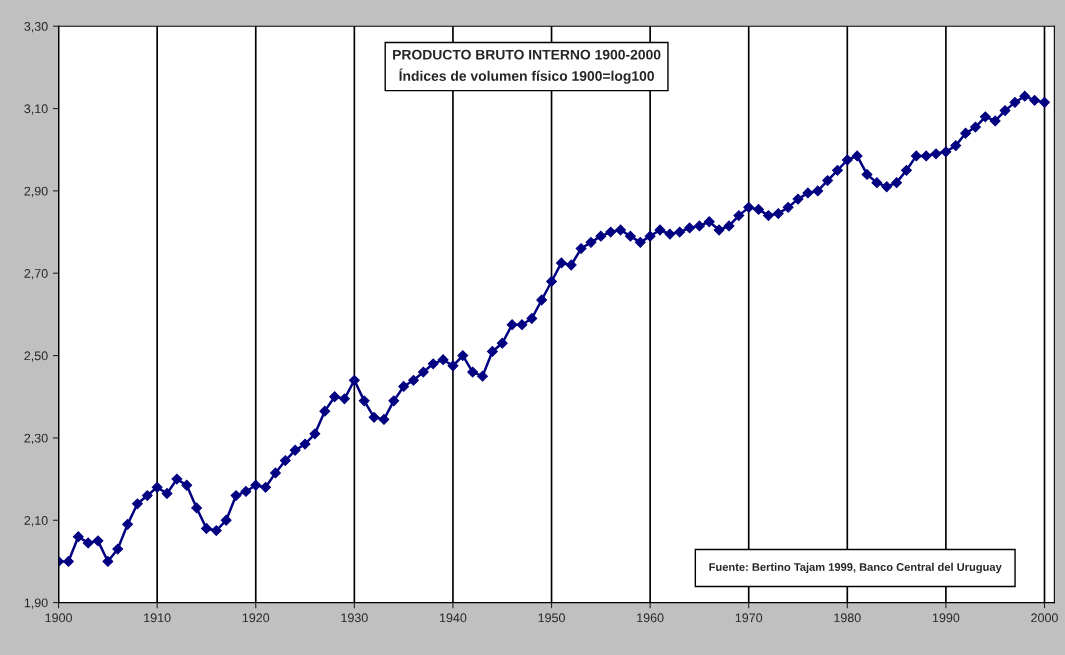 Image resolution: width=1065 pixels, height=655 pixels. I want to click on y-tick-label: 3,30, so click(36, 27).